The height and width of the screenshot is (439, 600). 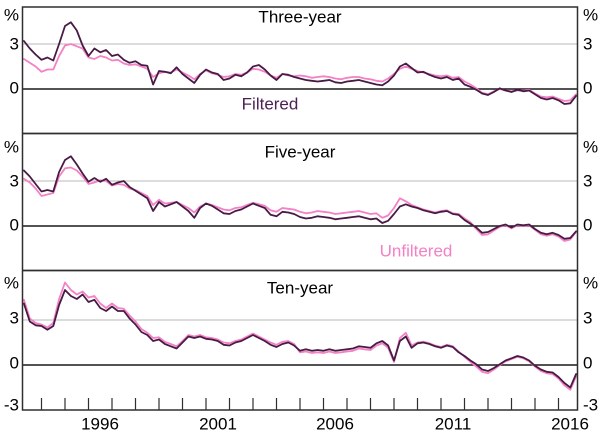 What do you see at coordinates (416, 251) in the screenshot?
I see `unfiltered-series-label: Unfiltered` at bounding box center [416, 251].